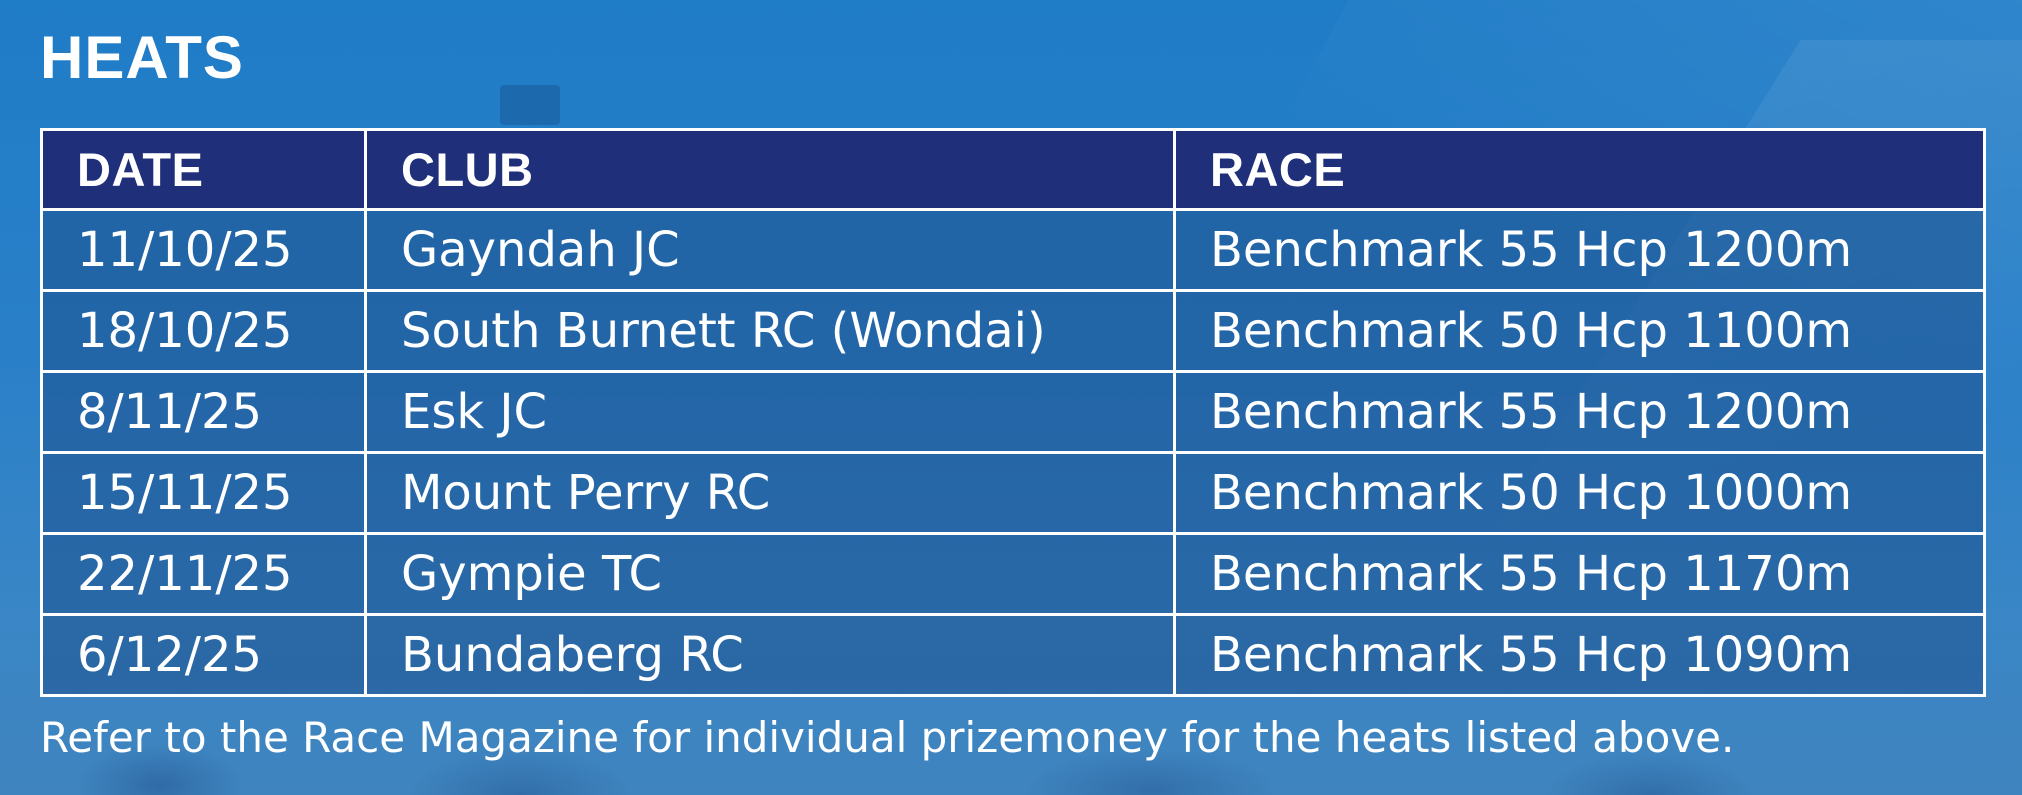 This screenshot has height=795, width=2022. What do you see at coordinates (770, 250) in the screenshot?
I see `club-cell: Gayndah JC` at bounding box center [770, 250].